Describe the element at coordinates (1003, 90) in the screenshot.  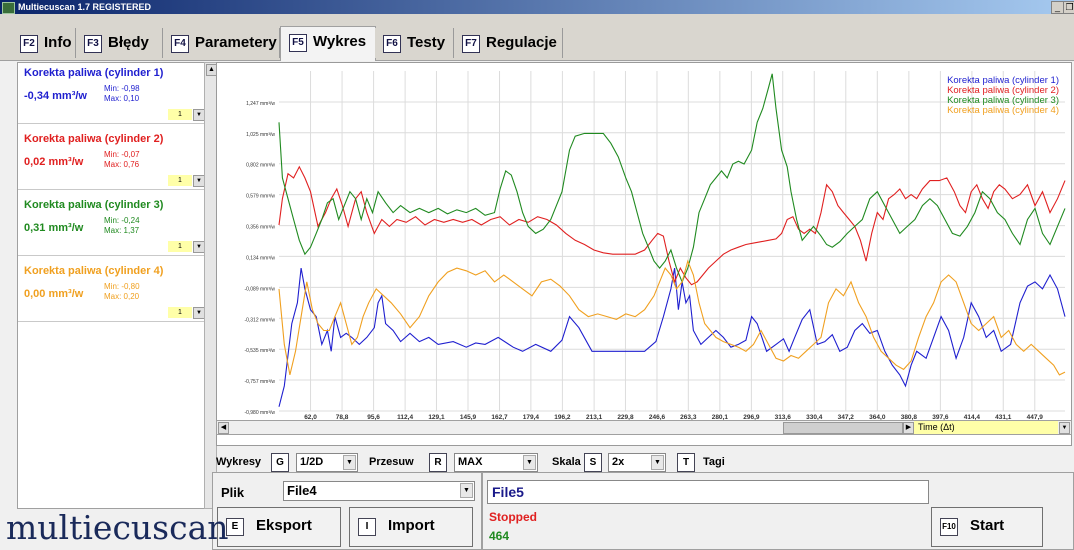
I see `legend-entry: Korekta paliwa (cylinder 2)` at that location.